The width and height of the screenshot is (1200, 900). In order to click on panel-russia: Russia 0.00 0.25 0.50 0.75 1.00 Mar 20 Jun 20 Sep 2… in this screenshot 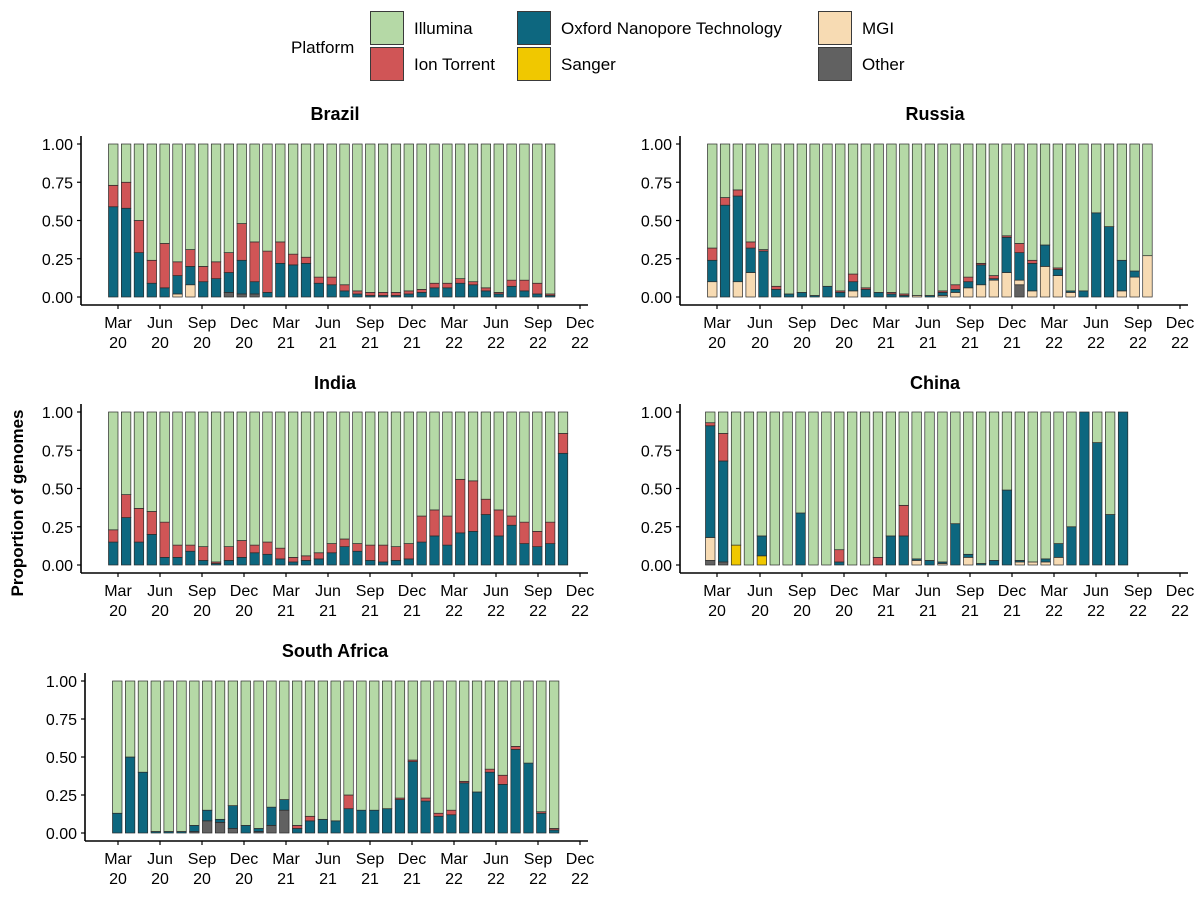, I will do `click(917, 228)`.